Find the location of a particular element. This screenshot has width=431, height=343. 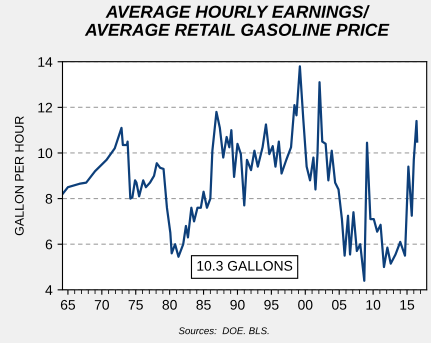

x-tick-label: 75 is located at coordinates (135, 305).